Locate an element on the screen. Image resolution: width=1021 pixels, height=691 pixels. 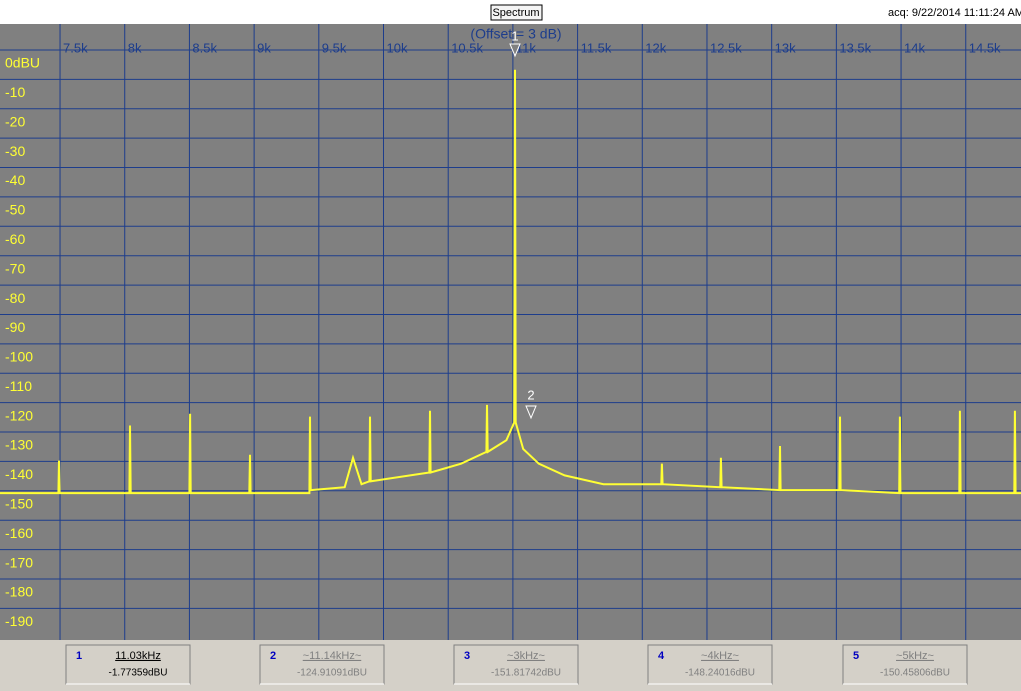
marker-frequency: ~5kHz~ is located at coordinates (915, 656).